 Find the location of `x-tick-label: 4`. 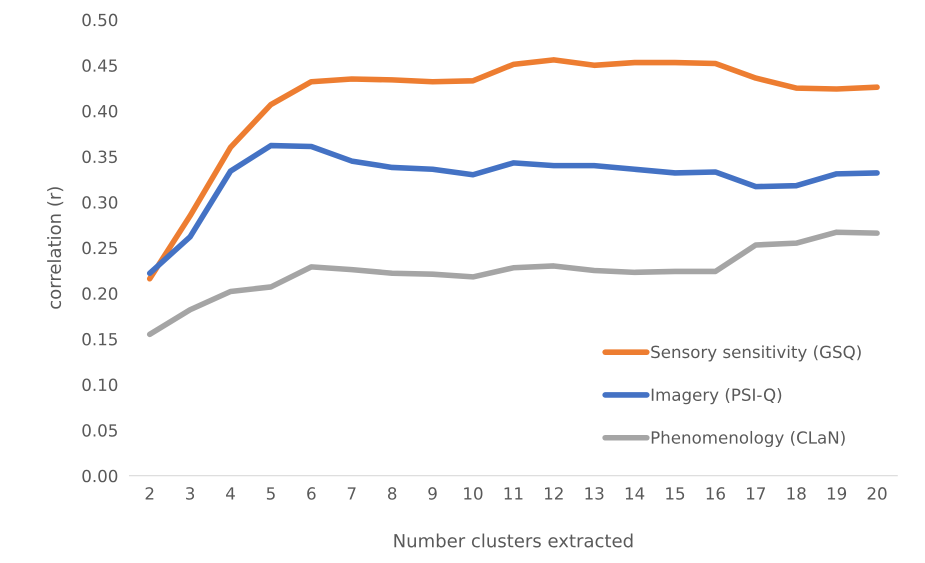

x-tick-label: 4 is located at coordinates (230, 493).